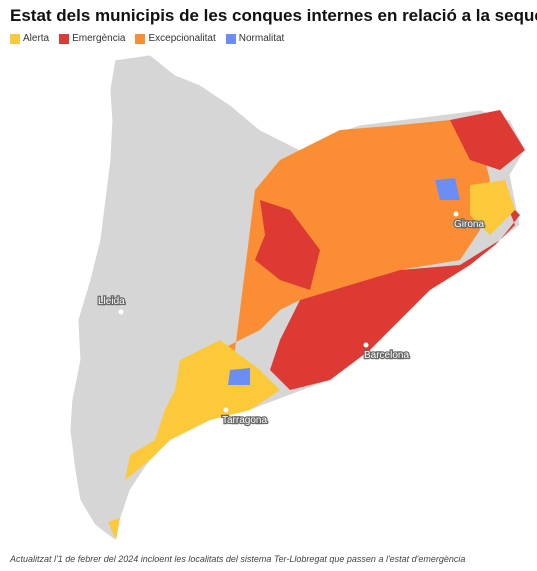 This screenshot has height=571, width=537. What do you see at coordinates (261, 38) in the screenshot?
I see `legend-label: Normalitat` at bounding box center [261, 38].